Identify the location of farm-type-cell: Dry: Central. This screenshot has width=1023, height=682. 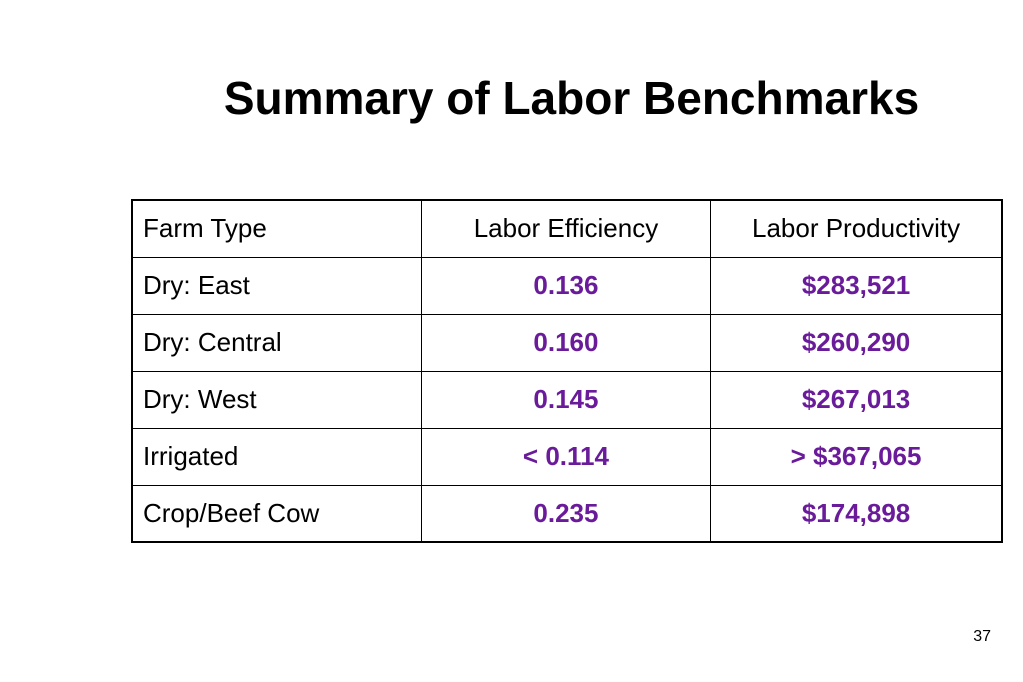
(276, 342).